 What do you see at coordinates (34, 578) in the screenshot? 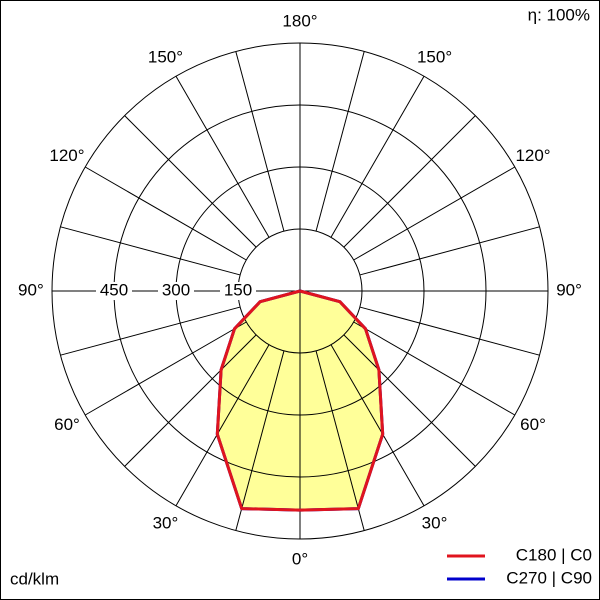
I see `unit-label: cd/klm` at bounding box center [34, 578].